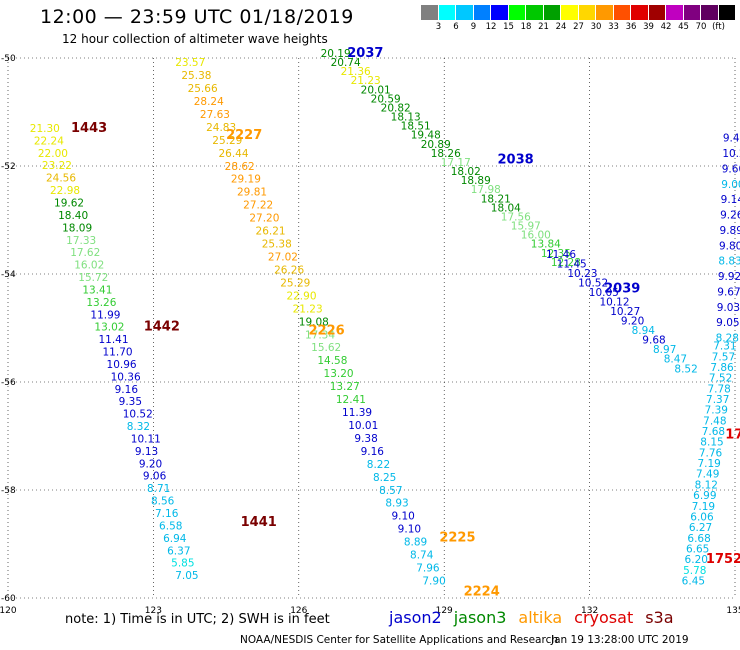 This screenshot has height=650, width=740. I want to click on swh-value: 6.58, so click(170, 526).